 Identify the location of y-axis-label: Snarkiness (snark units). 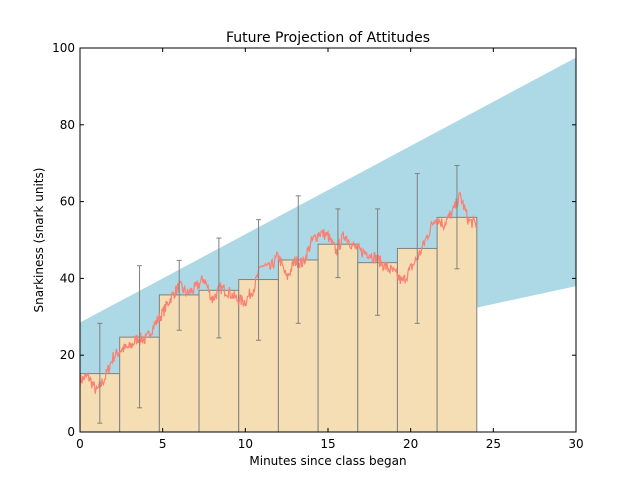
(39, 240).